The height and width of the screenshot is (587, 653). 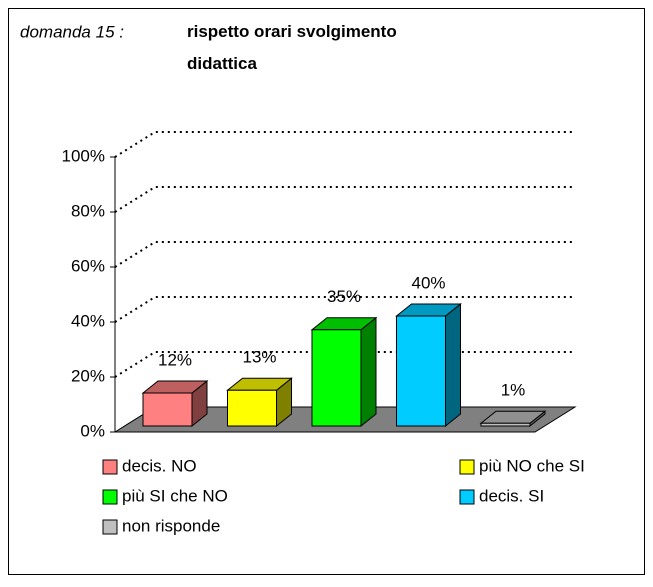 What do you see at coordinates (175, 495) in the screenshot?
I see `legend-label: più SI che NO` at bounding box center [175, 495].